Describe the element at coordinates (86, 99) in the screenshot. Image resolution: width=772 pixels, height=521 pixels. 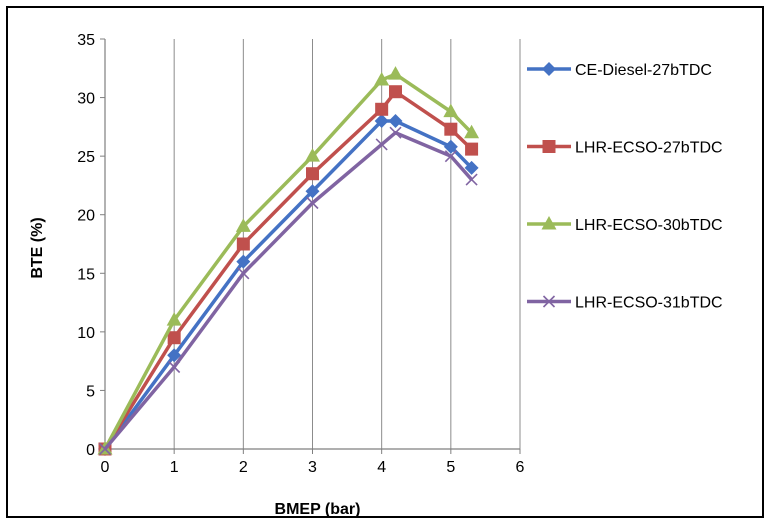
I see `y-tick-label: 30` at that location.